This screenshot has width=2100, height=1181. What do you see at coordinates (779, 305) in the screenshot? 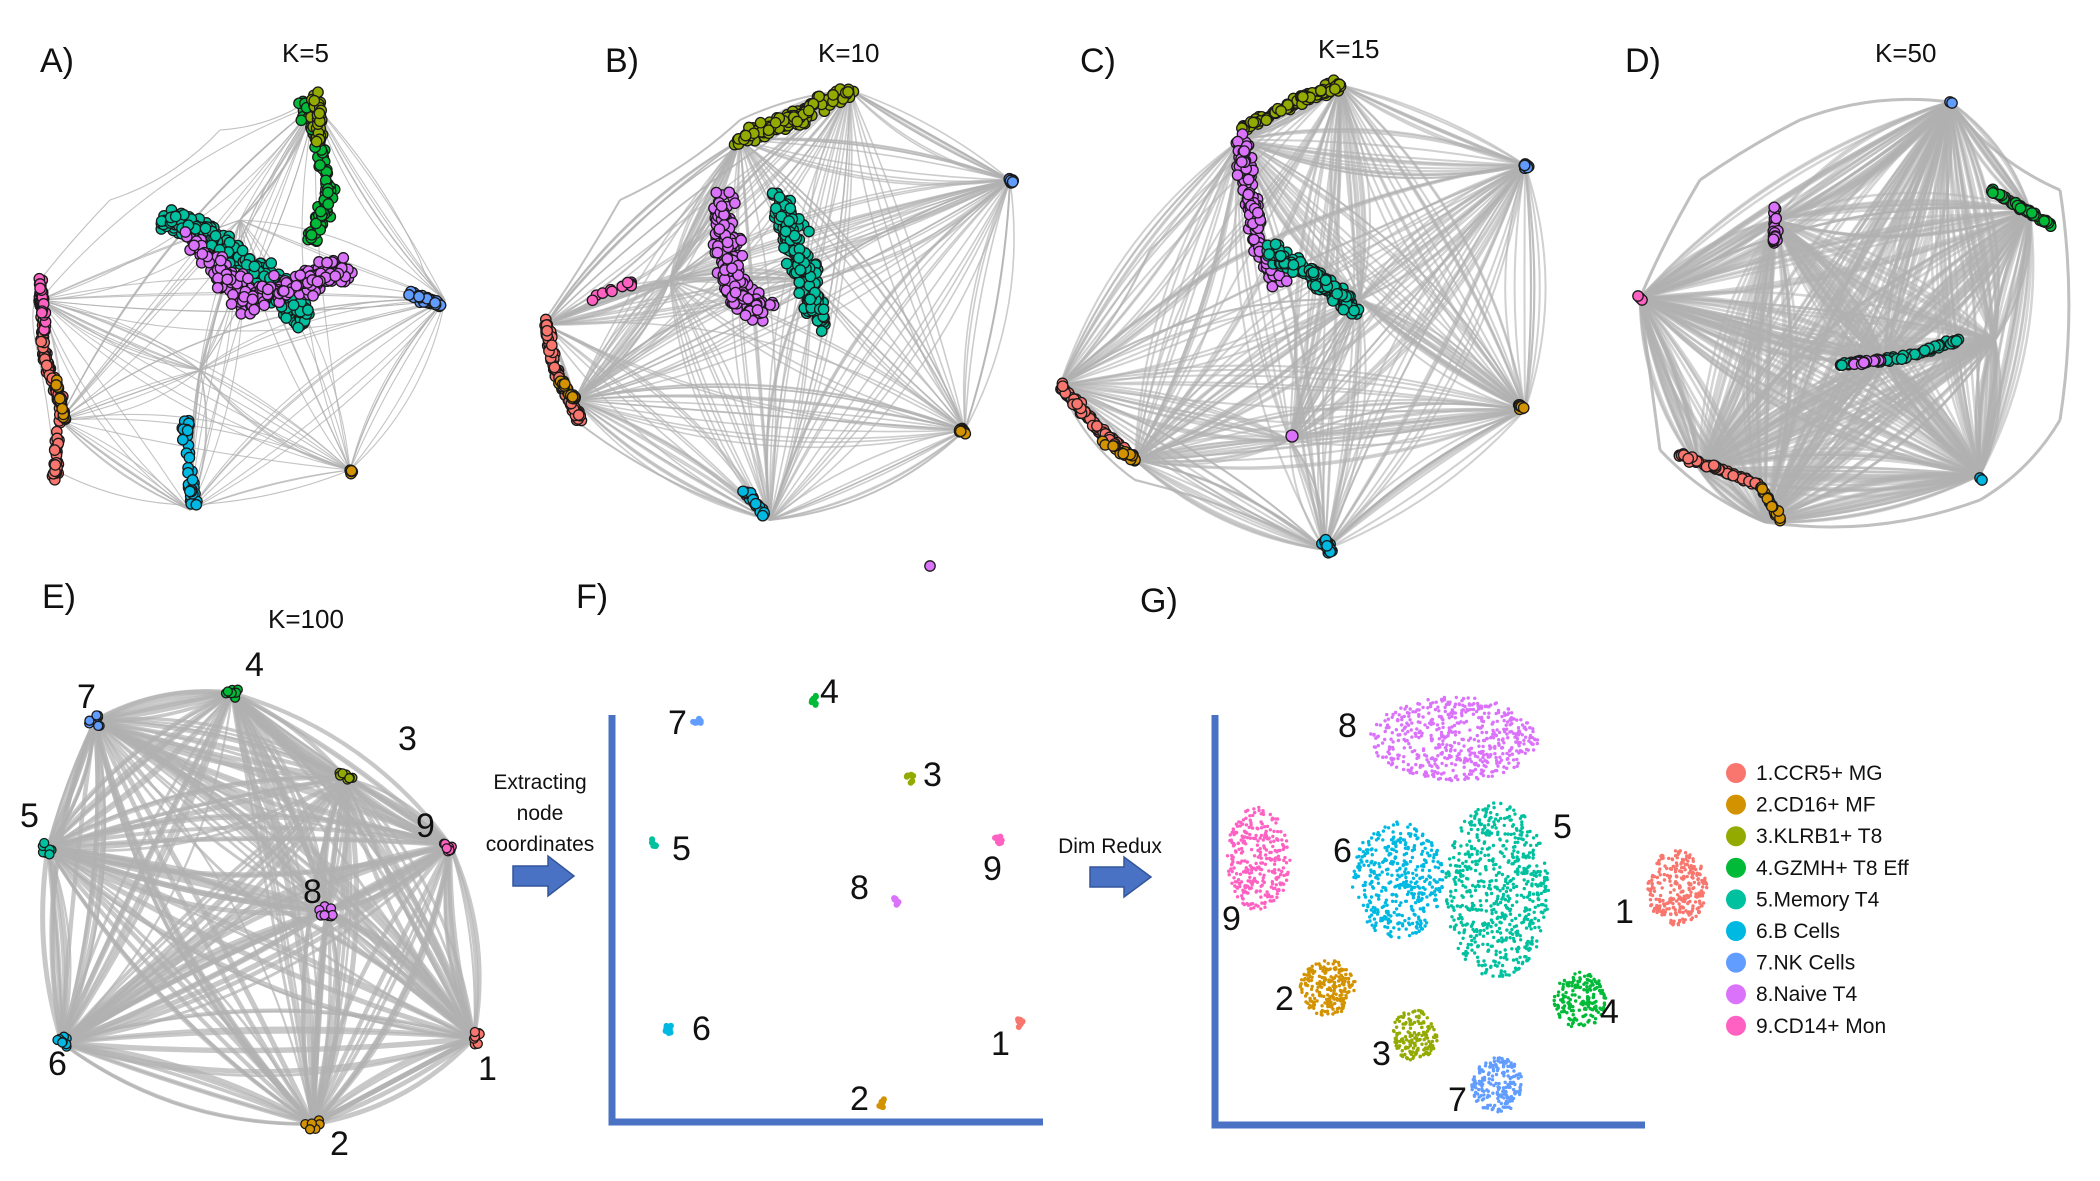
I see `panel-b: B) K=10` at bounding box center [779, 305].